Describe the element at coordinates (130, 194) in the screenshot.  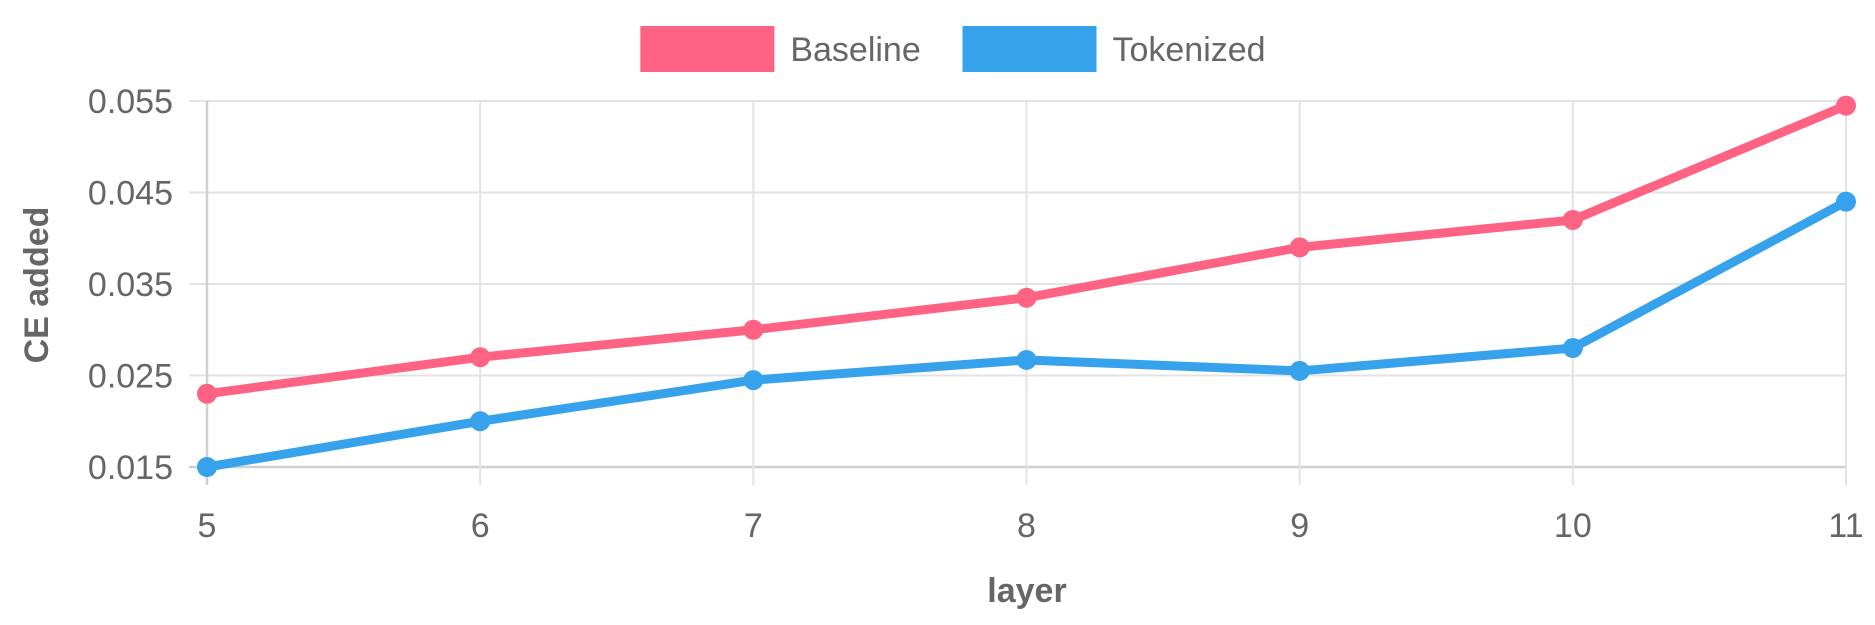
I see `y-tick-label: 0.045` at that location.